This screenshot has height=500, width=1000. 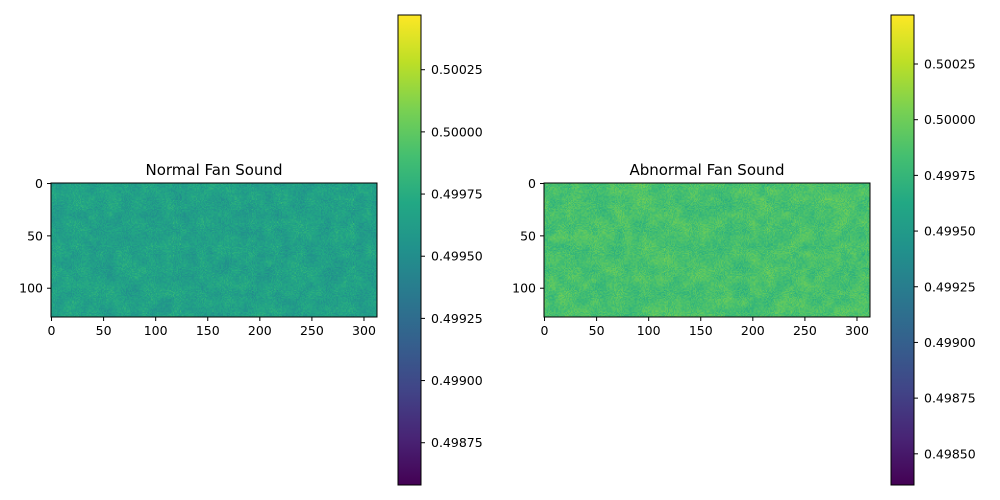 I want to click on colorbar-tick-label: 0.49850, so click(x=950, y=453).